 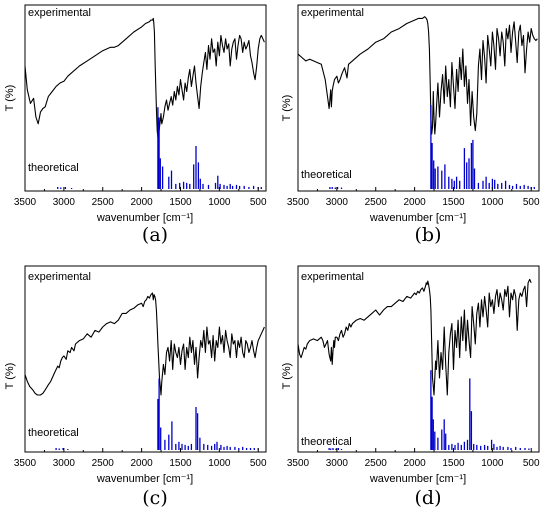 What do you see at coordinates (155, 235) in the screenshot?
I see `panel-caption: (a)` at bounding box center [155, 235].